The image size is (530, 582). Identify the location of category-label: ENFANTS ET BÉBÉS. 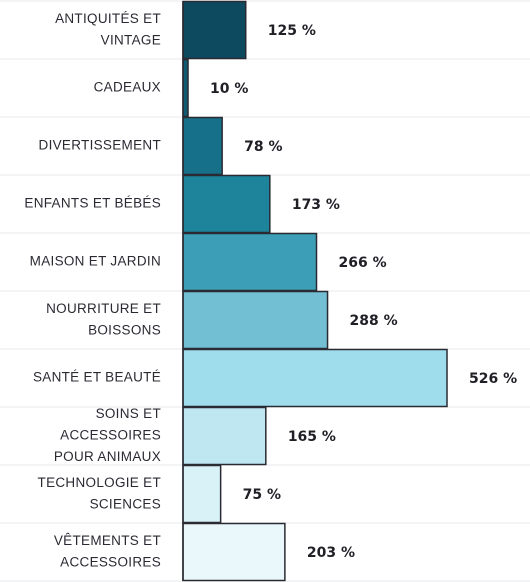
(92, 203).